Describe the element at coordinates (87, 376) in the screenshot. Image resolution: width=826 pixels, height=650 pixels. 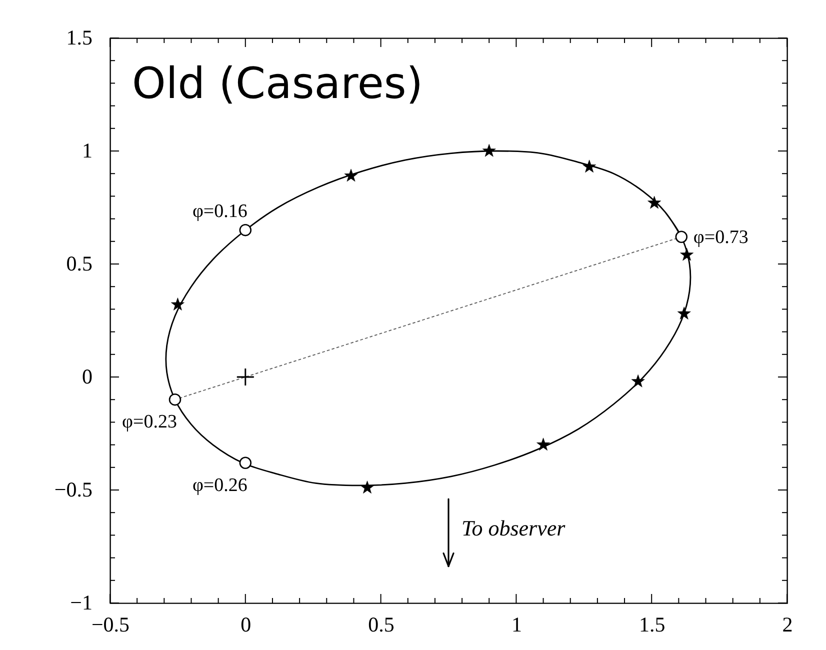
I see `y-tick-label: 0` at that location.